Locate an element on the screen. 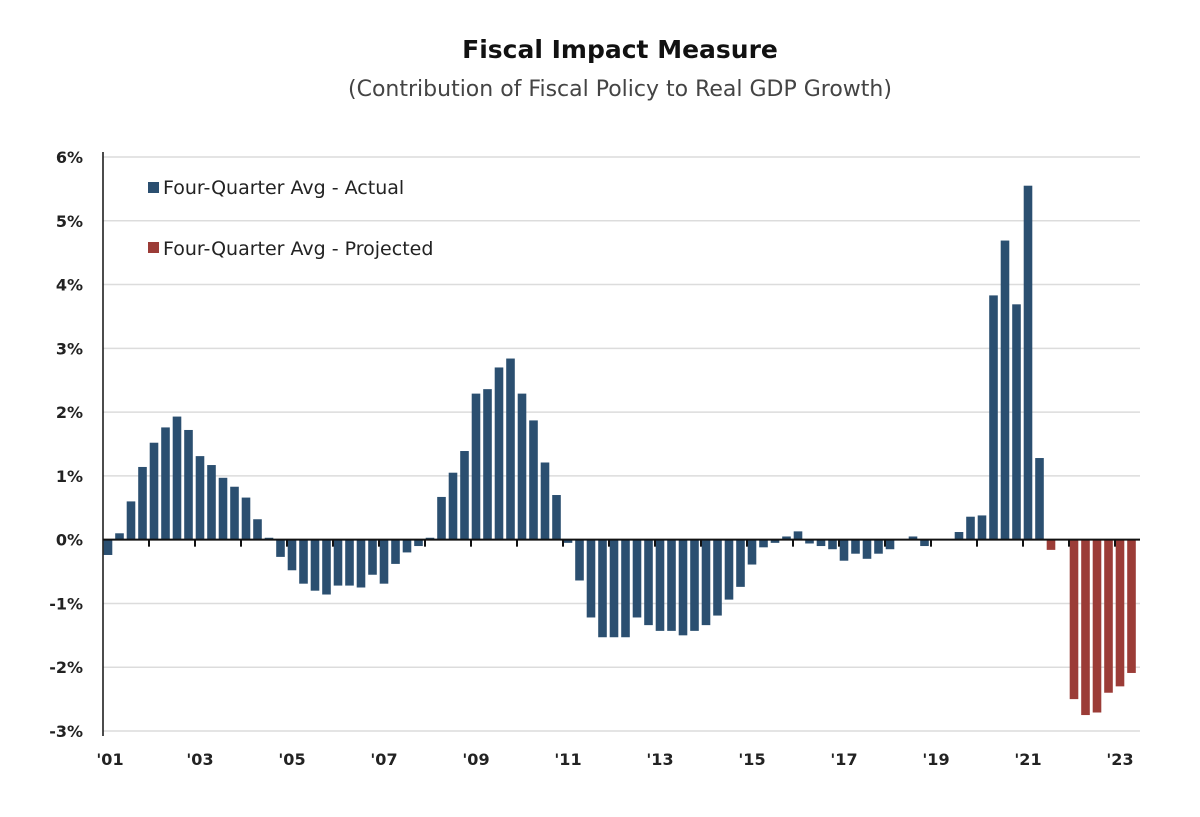 Image resolution: width=1200 pixels, height=817 pixels. y-tick-label: 6% is located at coordinates (69, 157).